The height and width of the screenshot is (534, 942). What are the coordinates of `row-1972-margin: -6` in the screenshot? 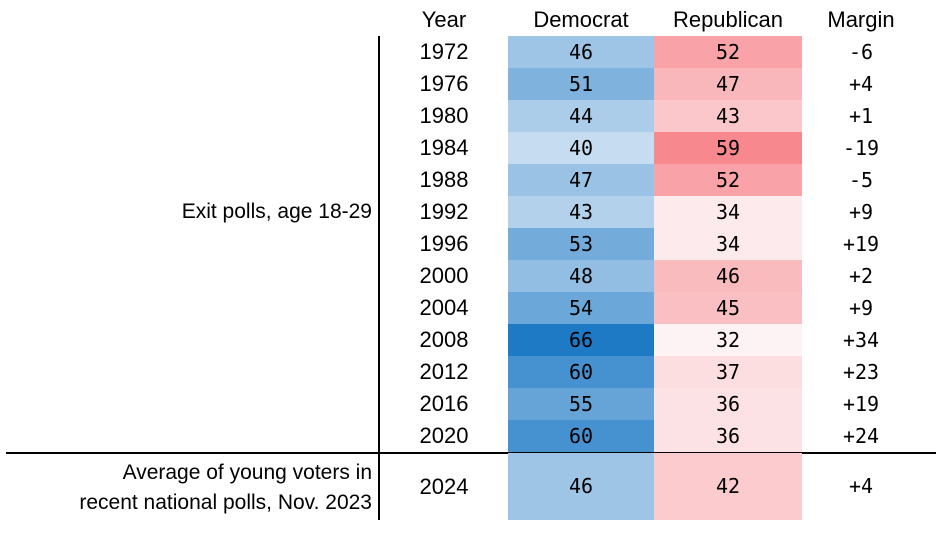 It's located at (861, 52).